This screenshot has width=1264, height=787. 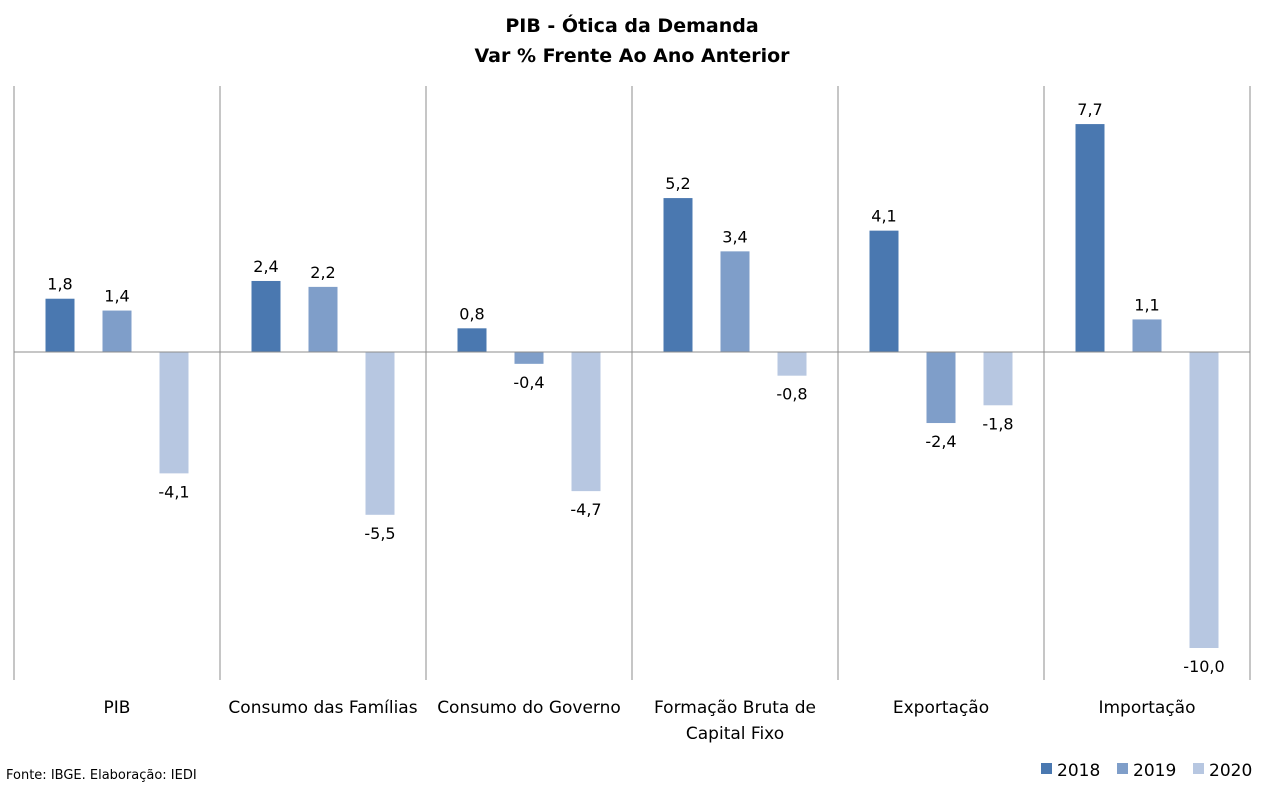 I want to click on category-label-1: Consumo das Famílias, so click(x=322, y=708).